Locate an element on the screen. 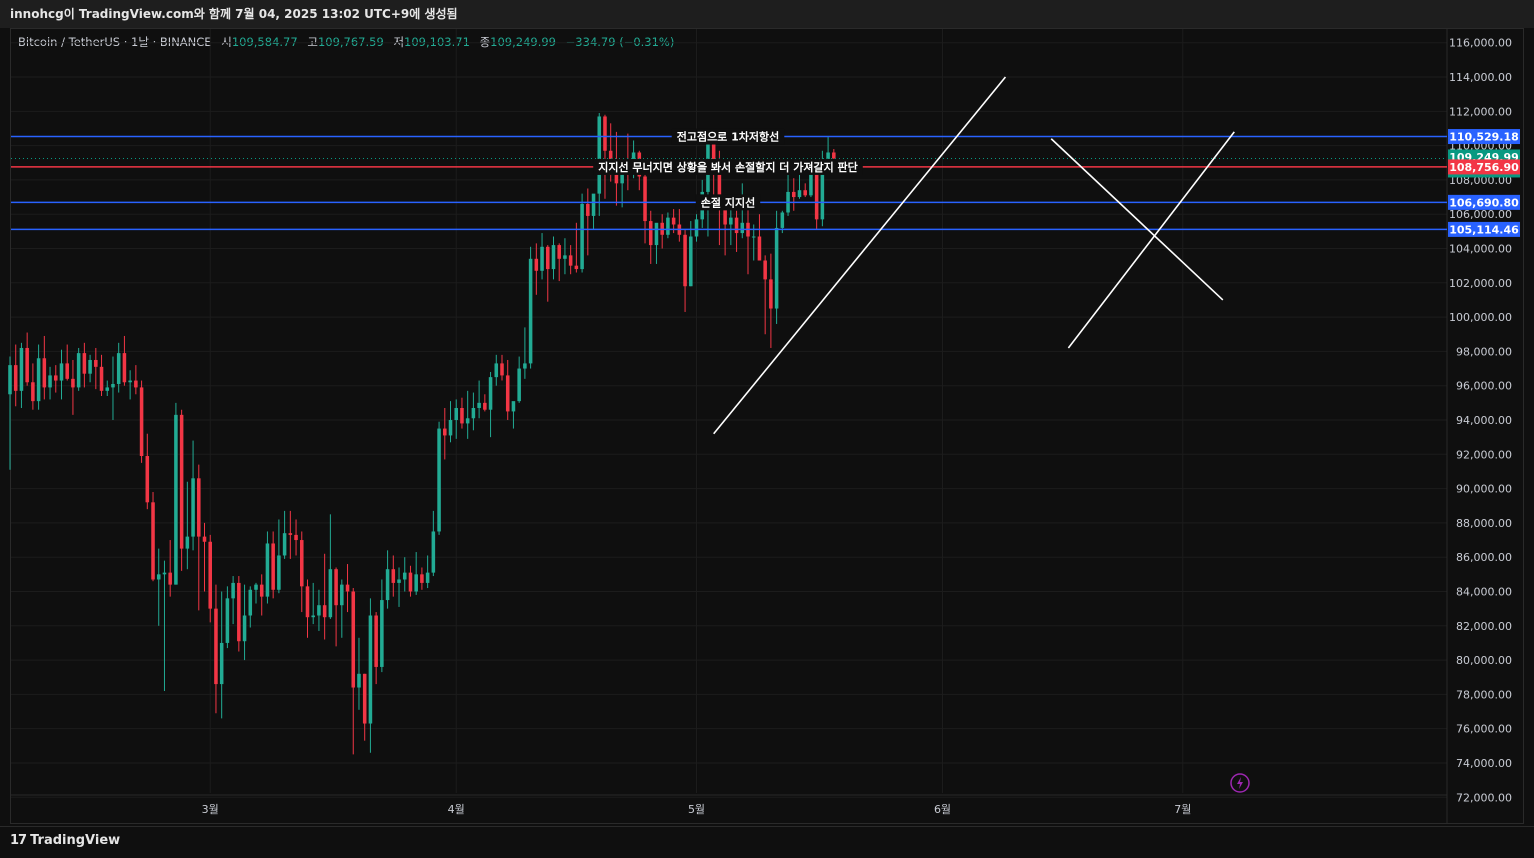  stop-line-tag is located at coordinates (1484, 167).